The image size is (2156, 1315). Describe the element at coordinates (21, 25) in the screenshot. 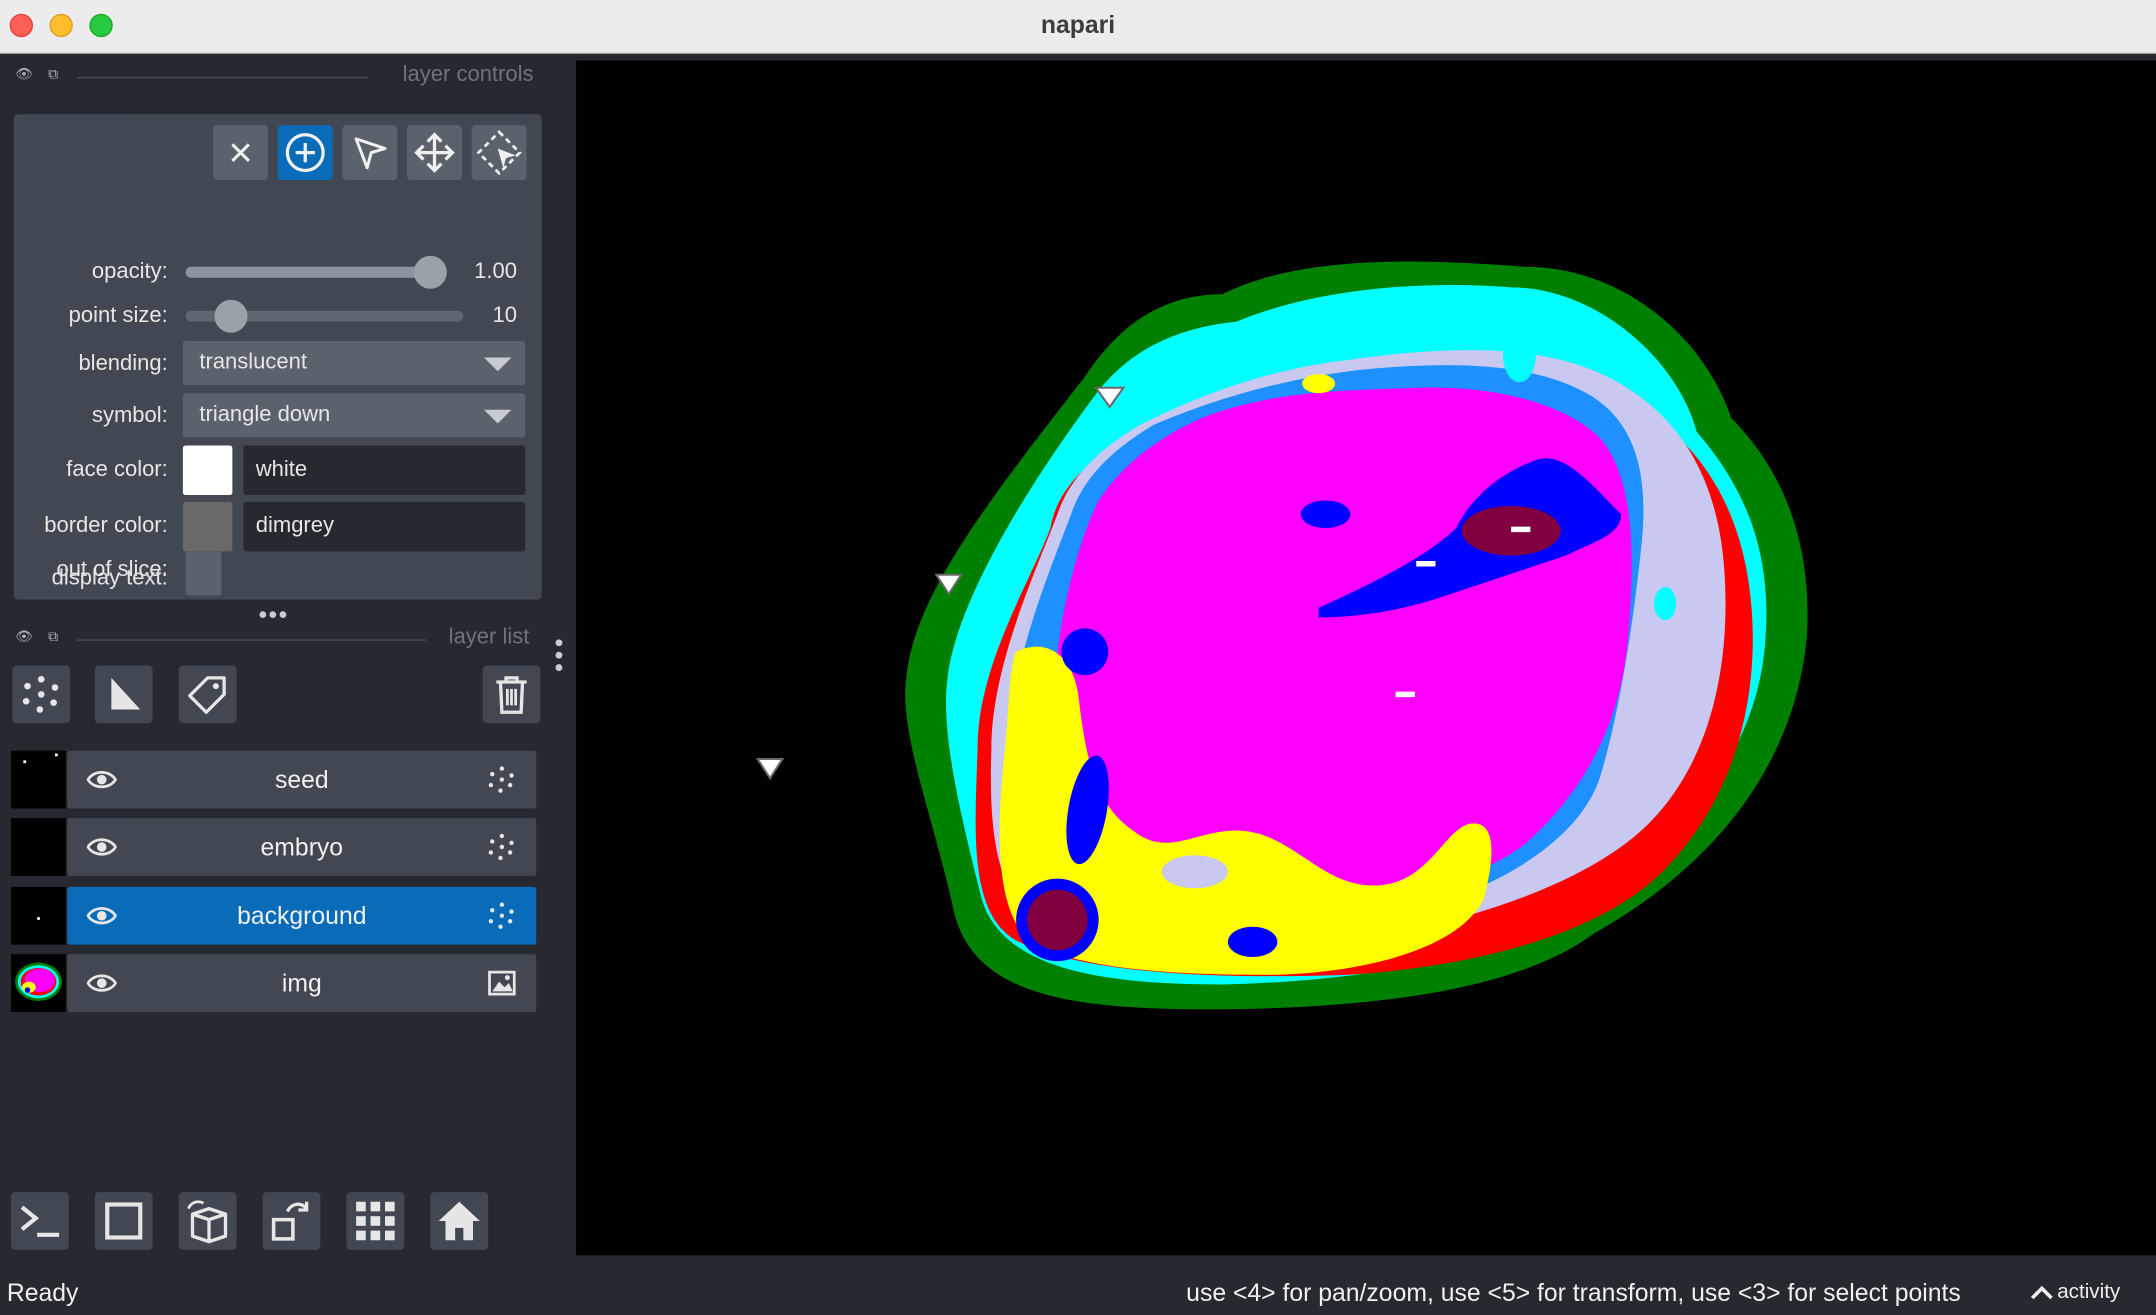

I see `close-window-button` at that location.